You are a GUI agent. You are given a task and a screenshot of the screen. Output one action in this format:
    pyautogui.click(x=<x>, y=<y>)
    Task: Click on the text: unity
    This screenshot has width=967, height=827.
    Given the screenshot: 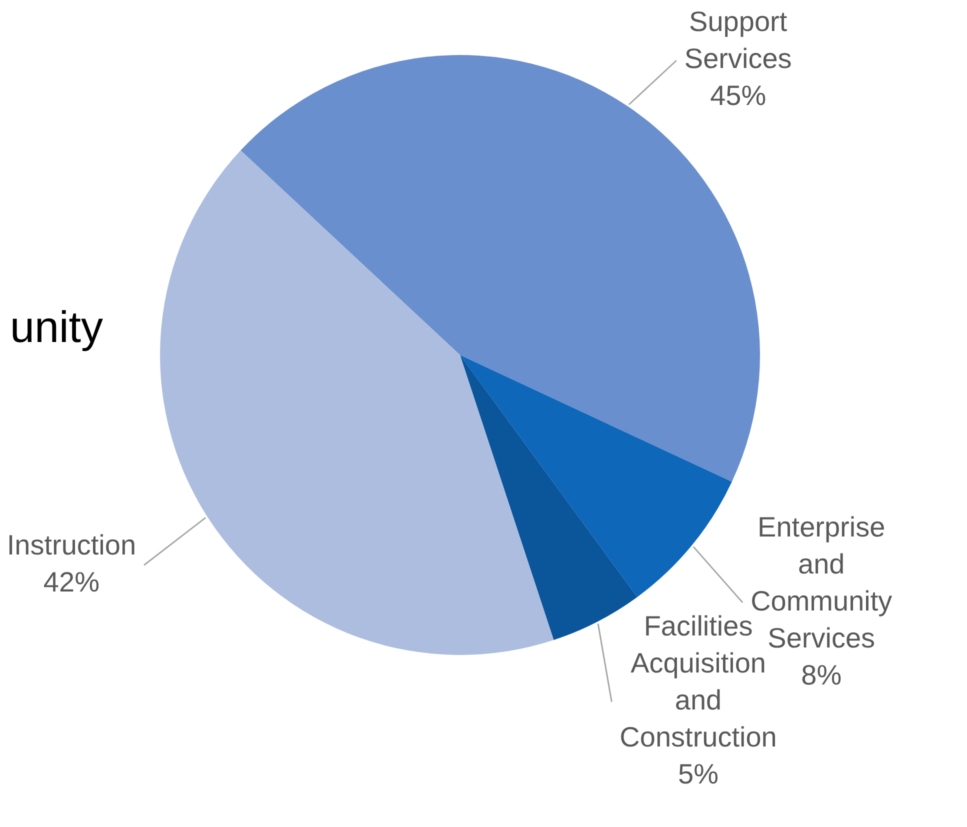 What is the action you would take?
    pyautogui.click(x=56, y=327)
    